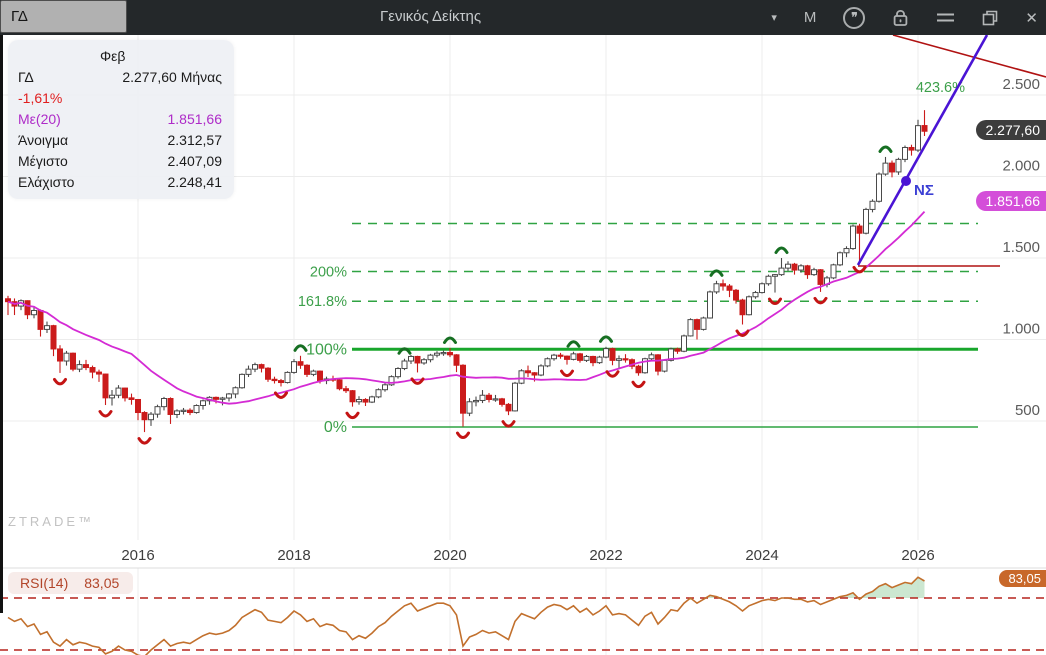 Image resolution: width=1046 pixels, height=655 pixels. Describe the element at coordinates (917, 555) in the screenshot. I see `year-tick-label: 2026` at that location.